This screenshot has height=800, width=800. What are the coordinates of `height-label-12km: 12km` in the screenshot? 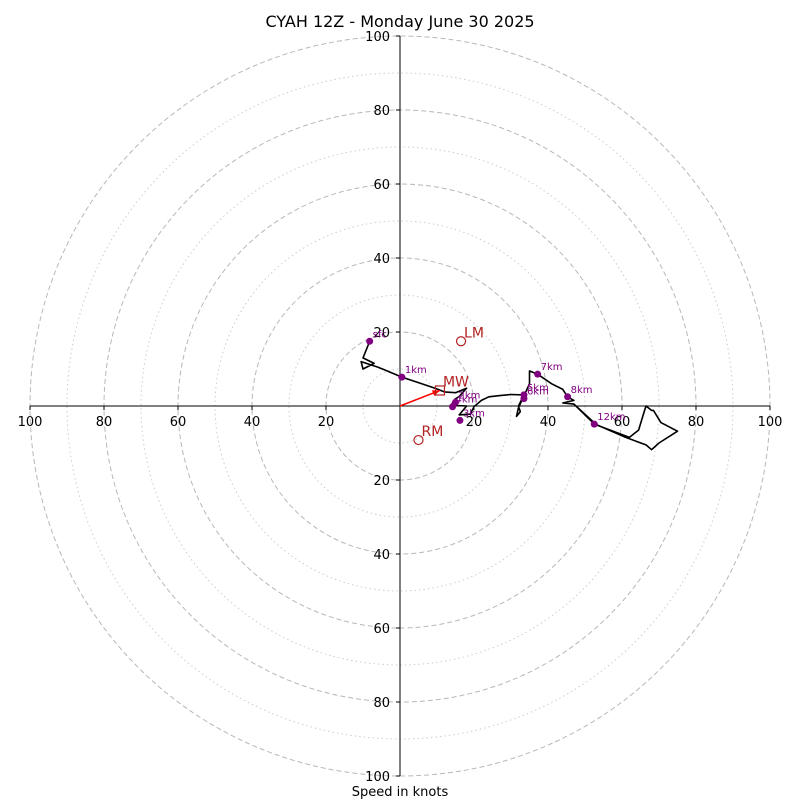 It's located at (611, 417).